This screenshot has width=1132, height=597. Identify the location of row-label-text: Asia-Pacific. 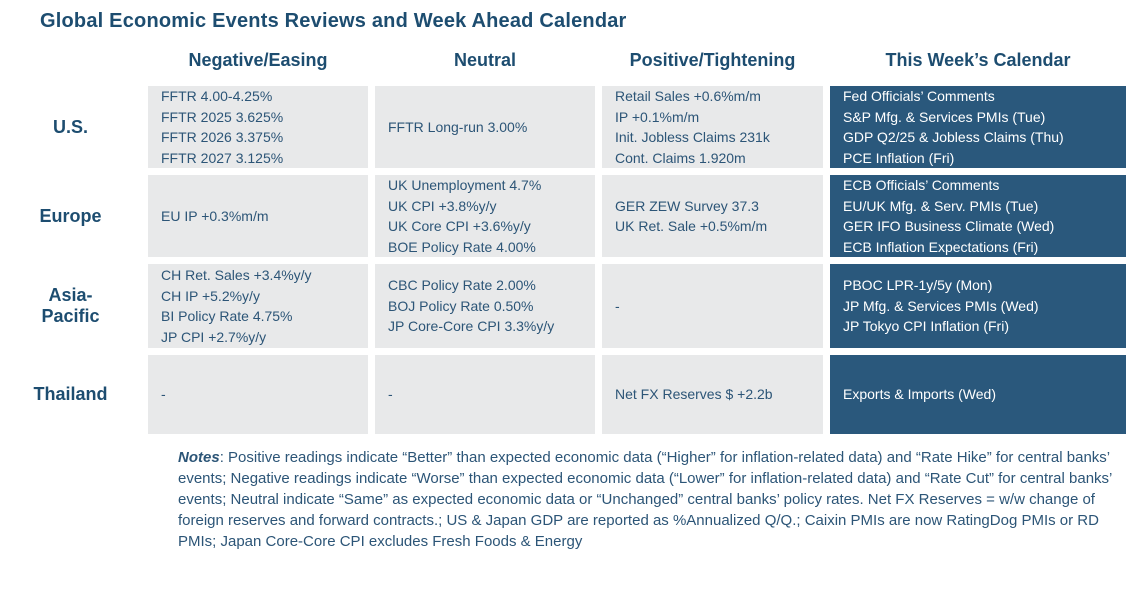
(70, 305).